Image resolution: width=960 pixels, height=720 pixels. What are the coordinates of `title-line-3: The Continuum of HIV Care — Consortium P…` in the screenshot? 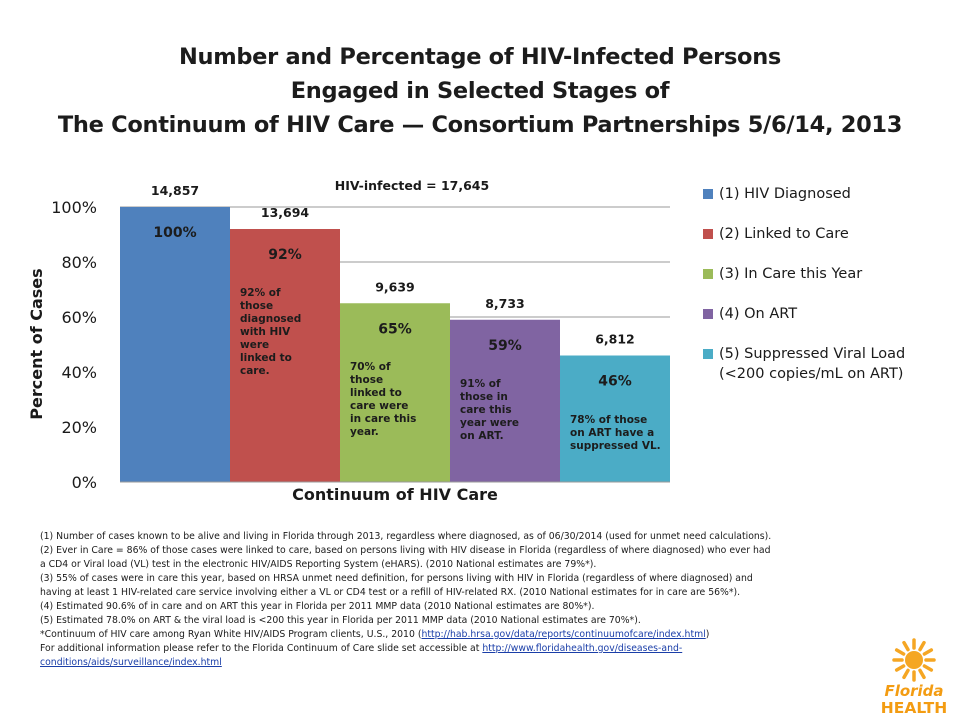 It's located at (480, 125).